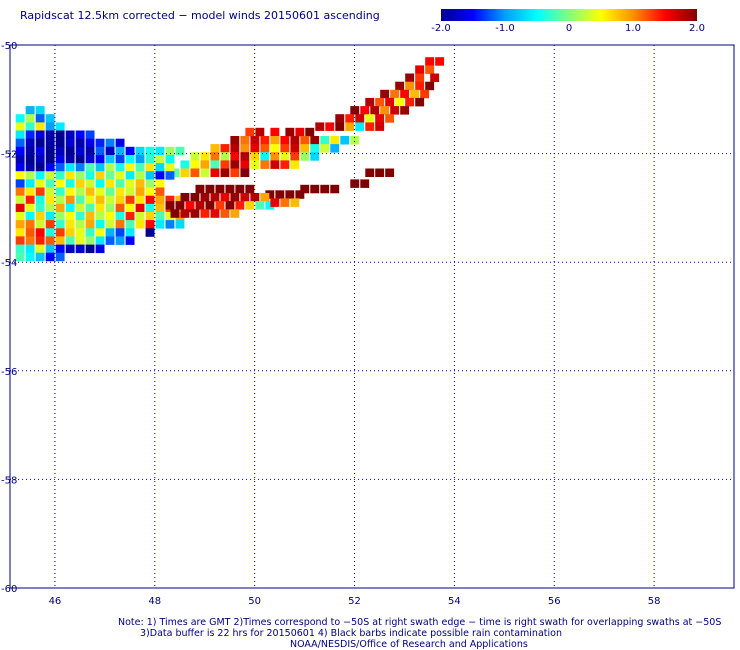  What do you see at coordinates (55, 601) in the screenshot?
I see `x-tick-label: 46` at bounding box center [55, 601].